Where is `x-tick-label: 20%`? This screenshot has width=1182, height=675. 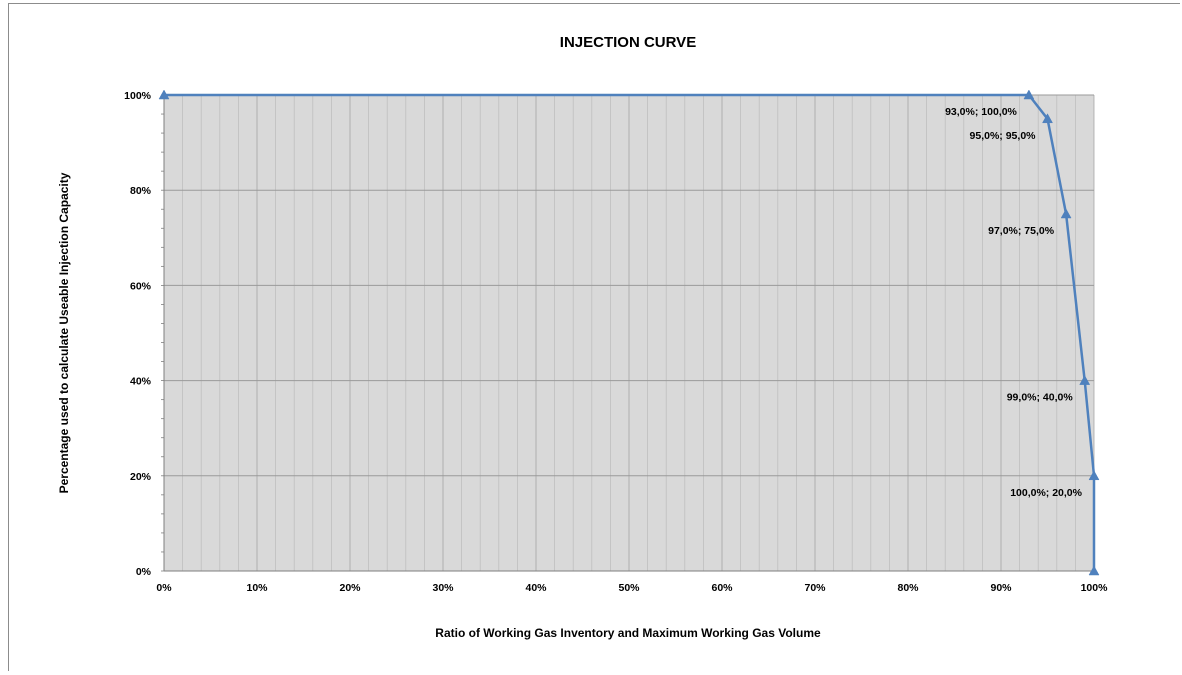
x-tick-label: 20% is located at coordinates (350, 588).